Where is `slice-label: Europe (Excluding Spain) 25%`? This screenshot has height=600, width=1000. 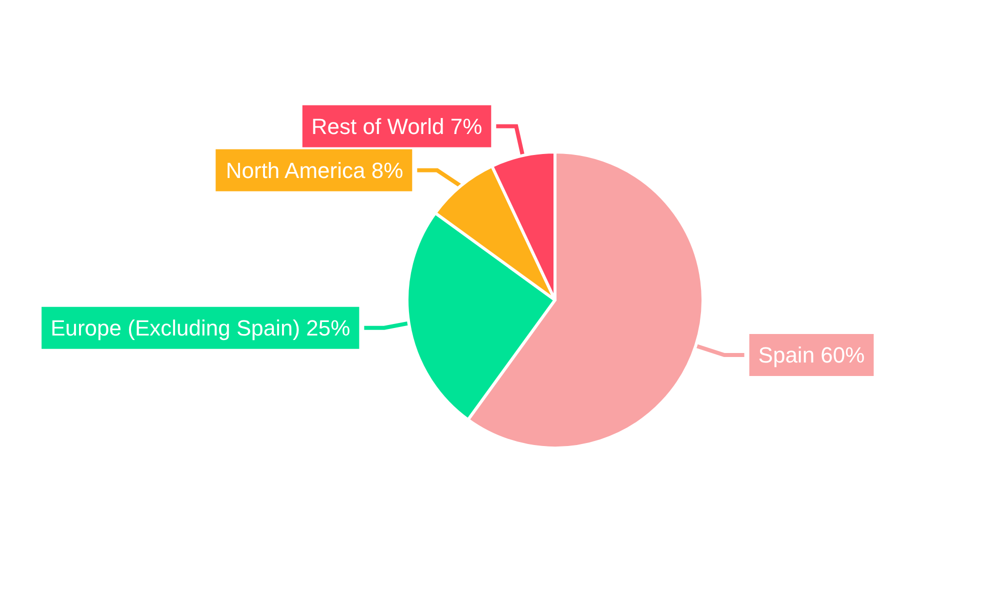
slice-label: Europe (Excluding Spain) 25% is located at coordinates (200, 327).